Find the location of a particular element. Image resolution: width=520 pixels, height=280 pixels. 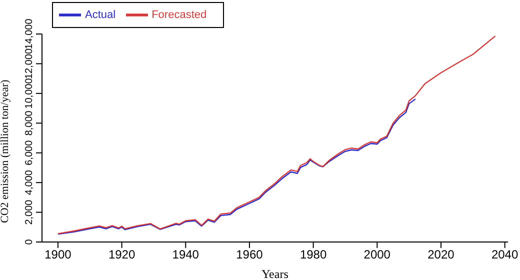

x-tick-label: 1900 is located at coordinates (58, 255).